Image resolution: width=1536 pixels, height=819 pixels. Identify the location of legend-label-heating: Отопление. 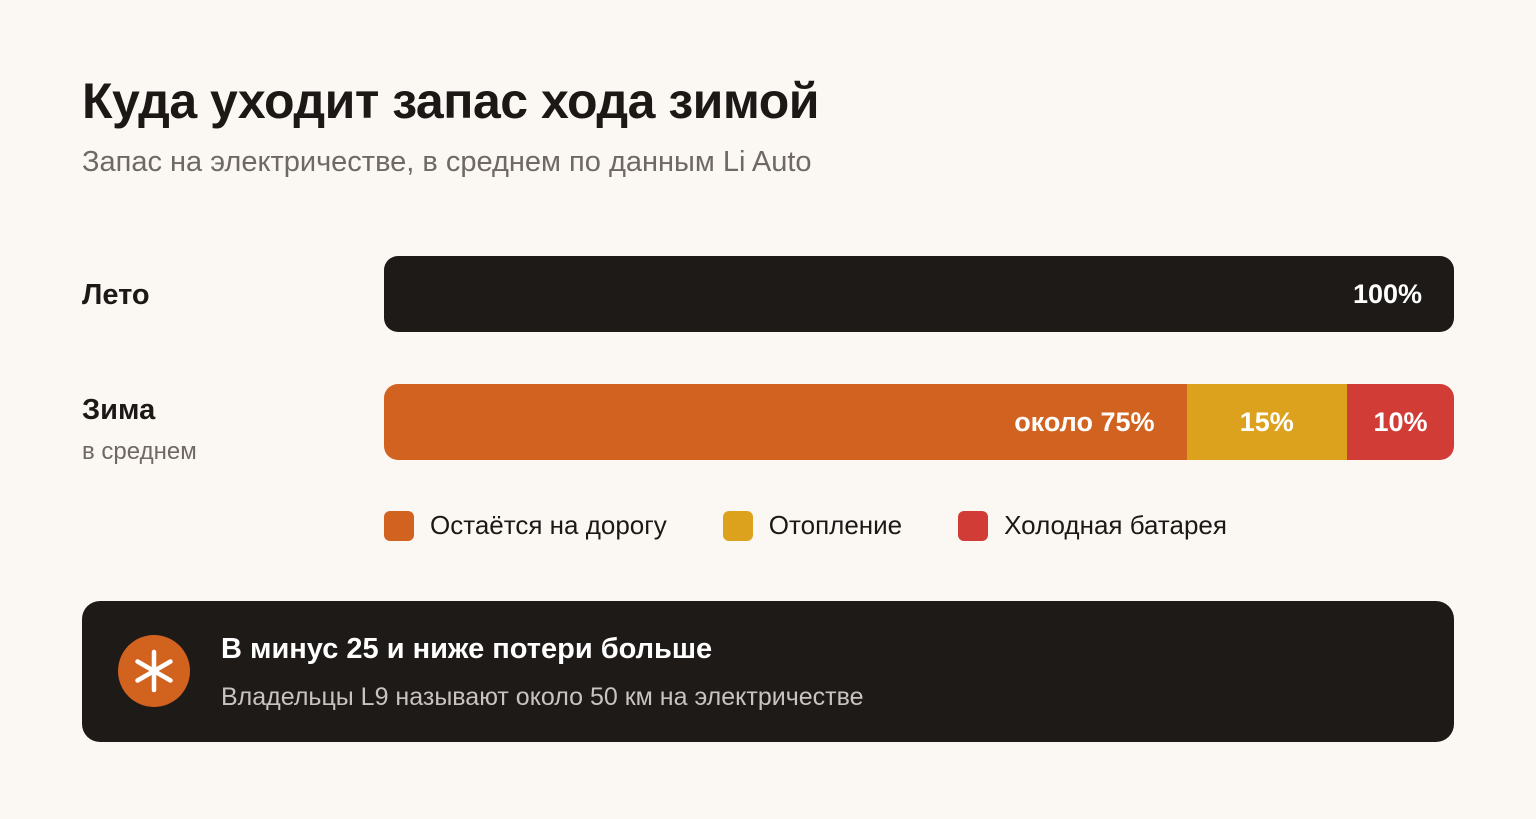
(835, 525).